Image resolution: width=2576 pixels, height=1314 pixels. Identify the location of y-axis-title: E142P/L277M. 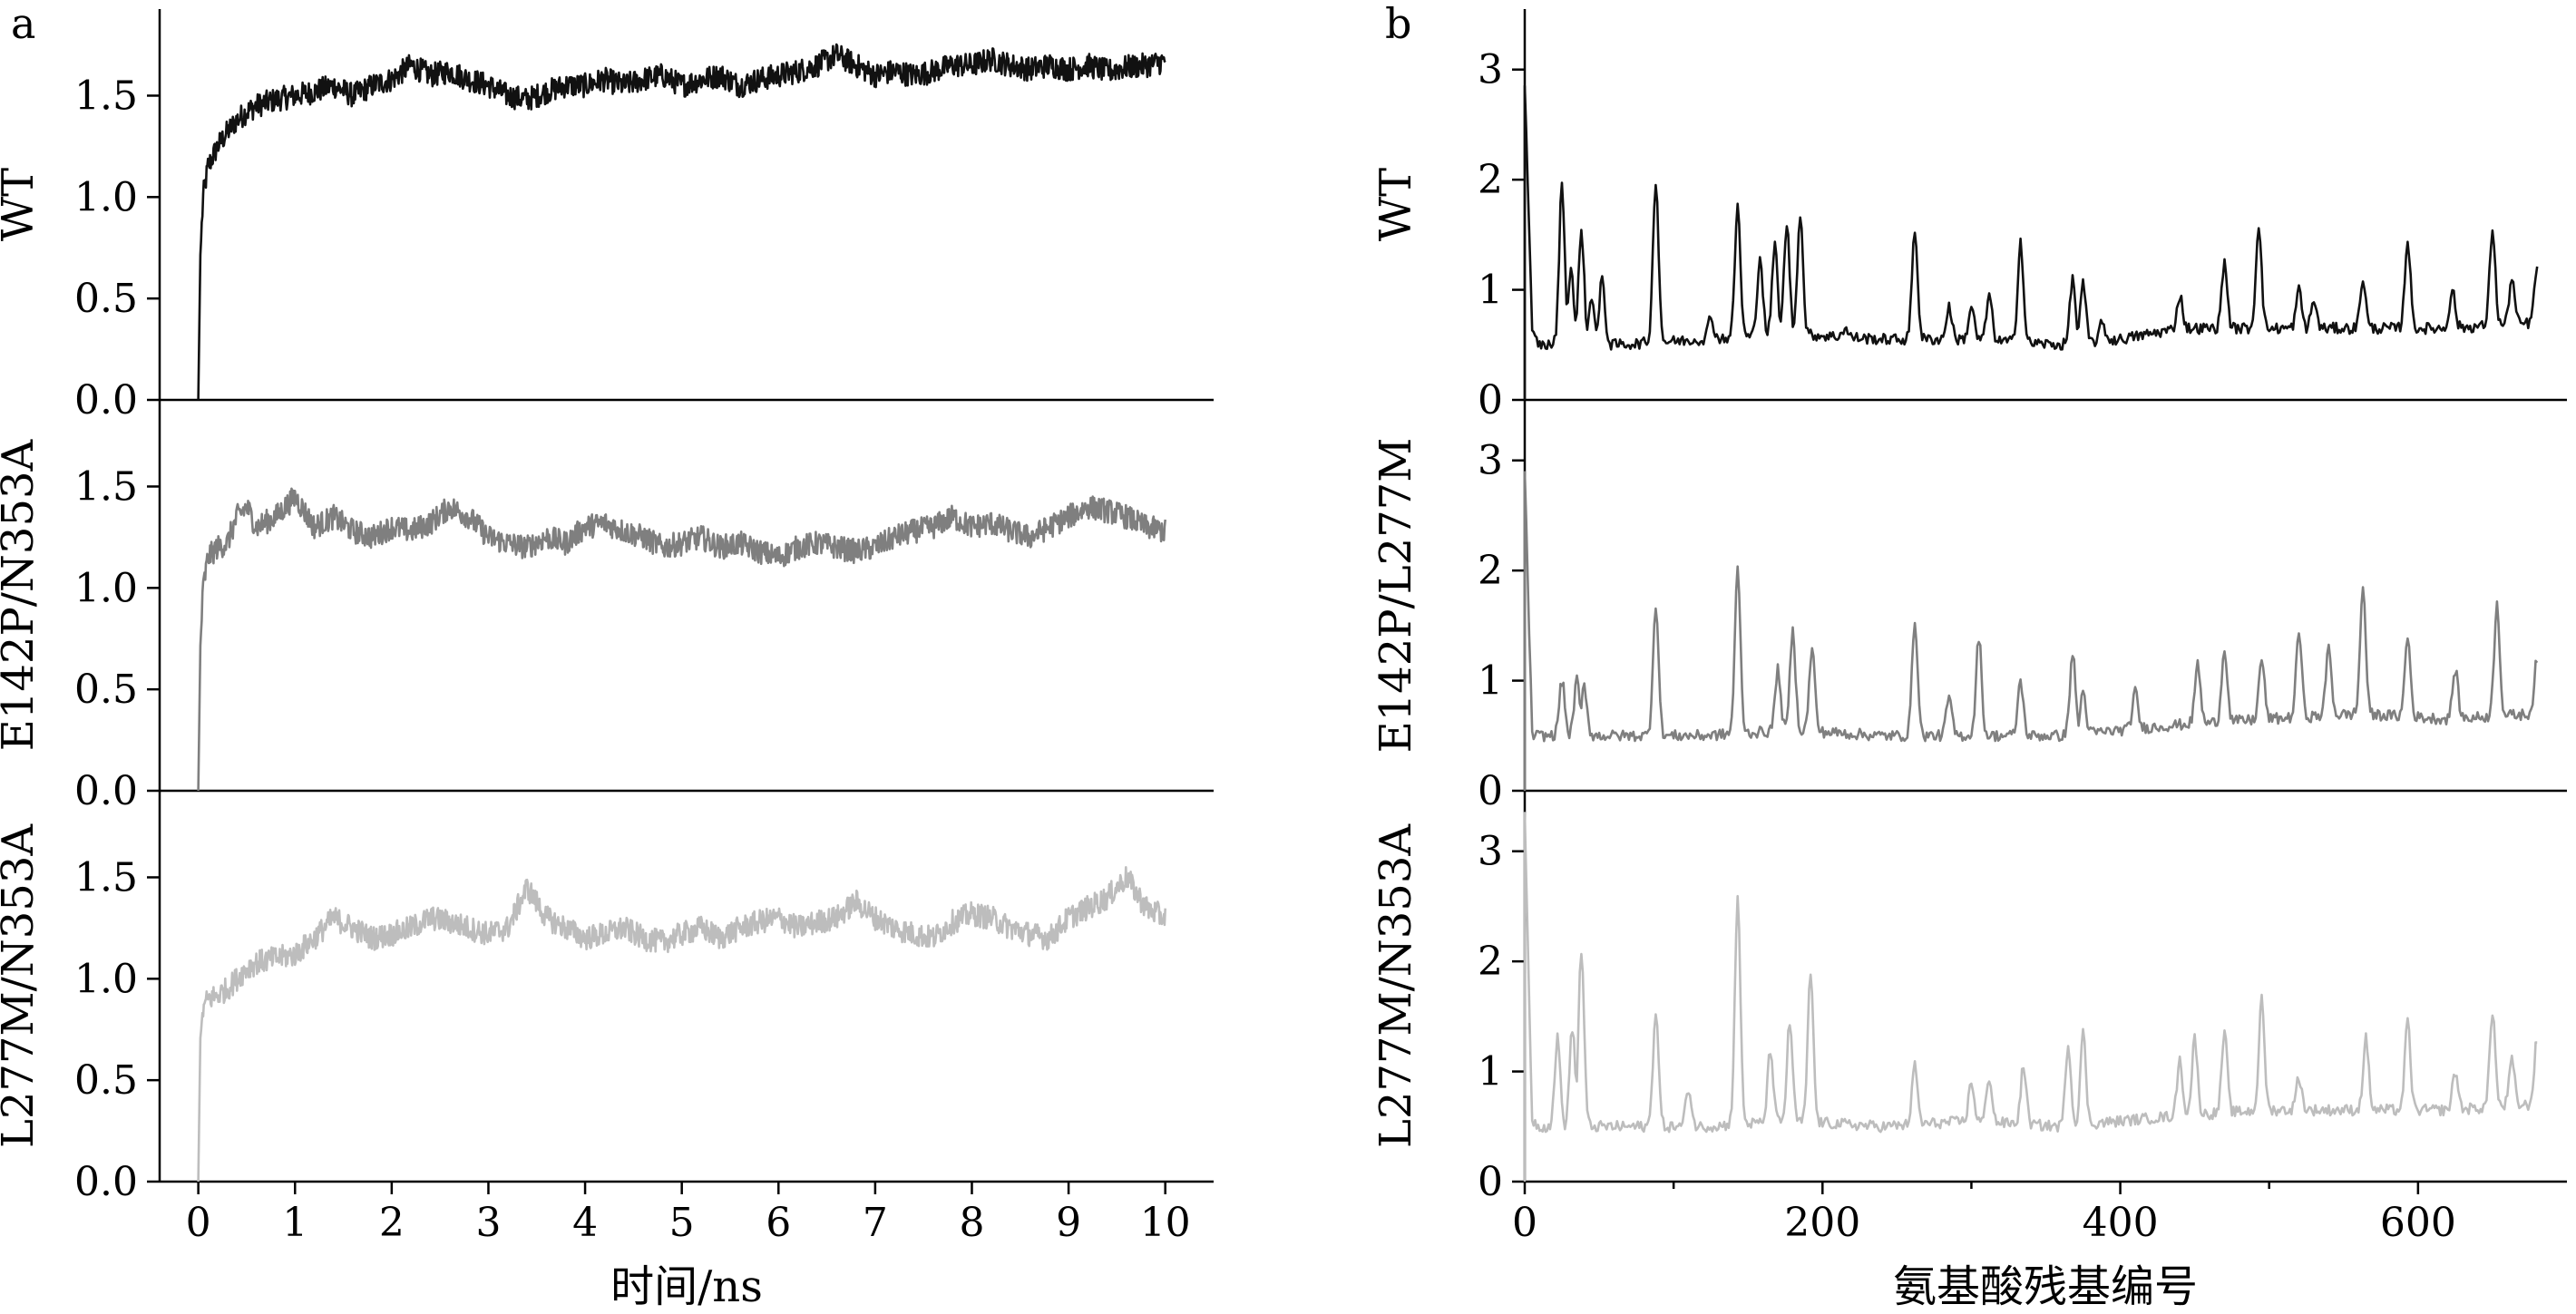
(1396, 596).